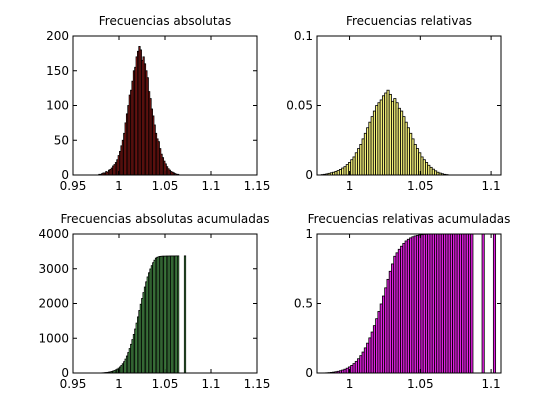  Describe the element at coordinates (165, 105) in the screenshot. I see `axes-box` at that location.